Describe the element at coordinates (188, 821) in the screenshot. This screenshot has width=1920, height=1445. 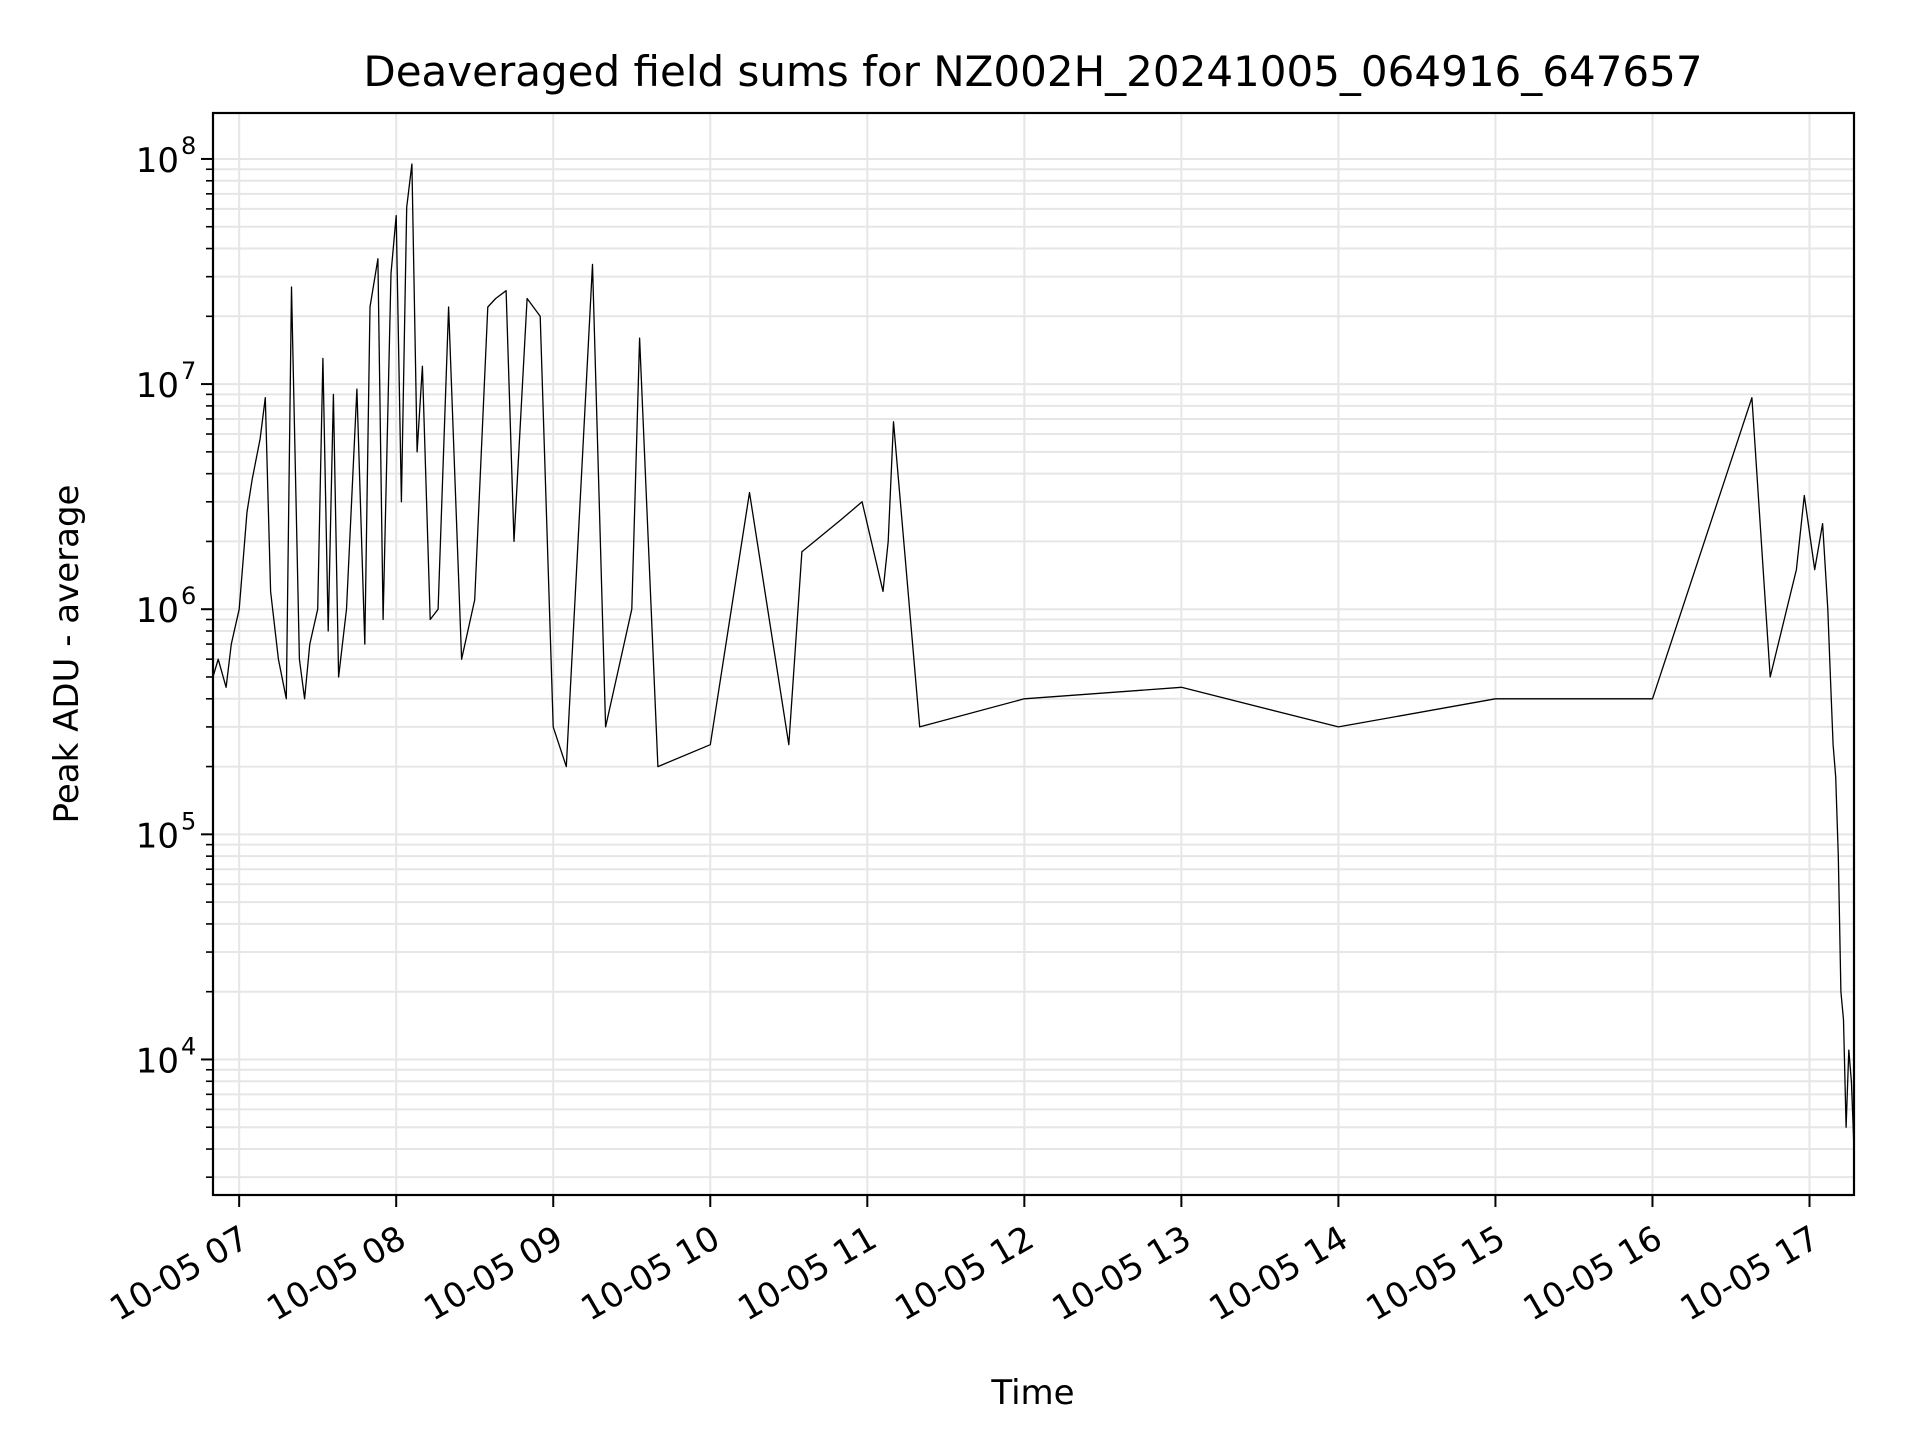
I see `y-tick-exponent: 5` at that location.